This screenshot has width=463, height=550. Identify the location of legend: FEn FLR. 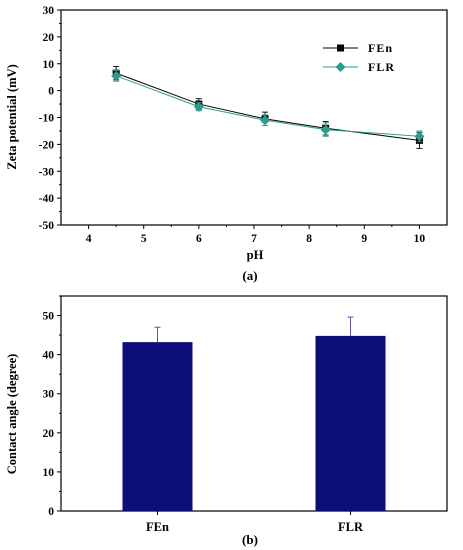
(359, 57).